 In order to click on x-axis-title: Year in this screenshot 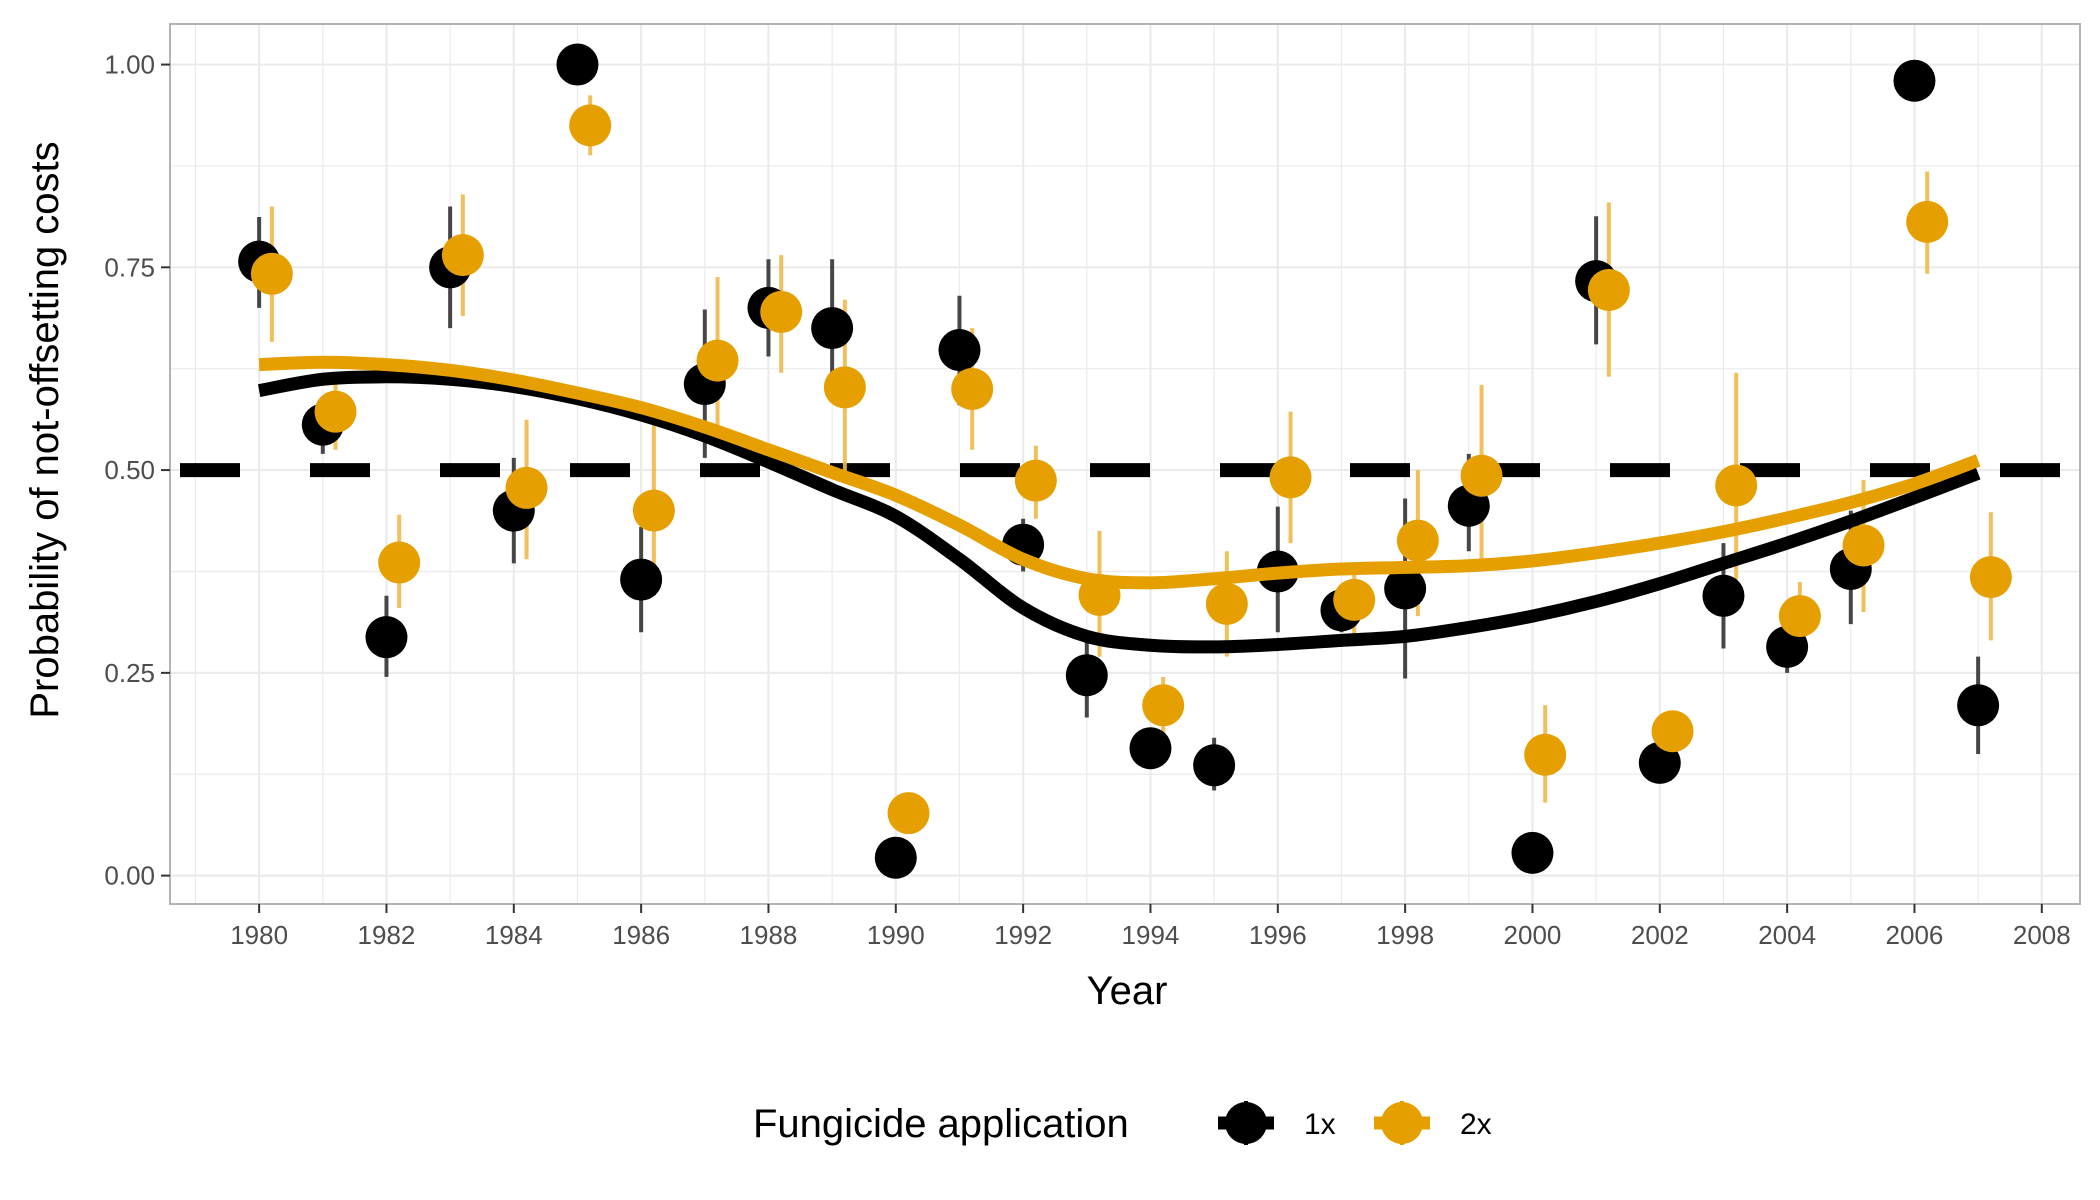, I will do `click(1127, 991)`.